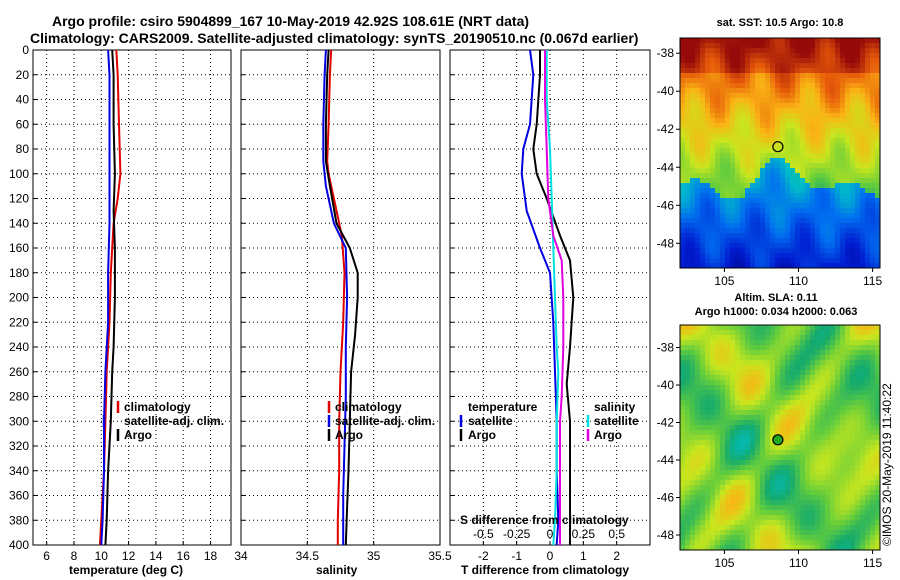 The image size is (900, 580). Describe the element at coordinates (615, 407) in the screenshot. I see `legend-salinity-title: salinity` at that location.